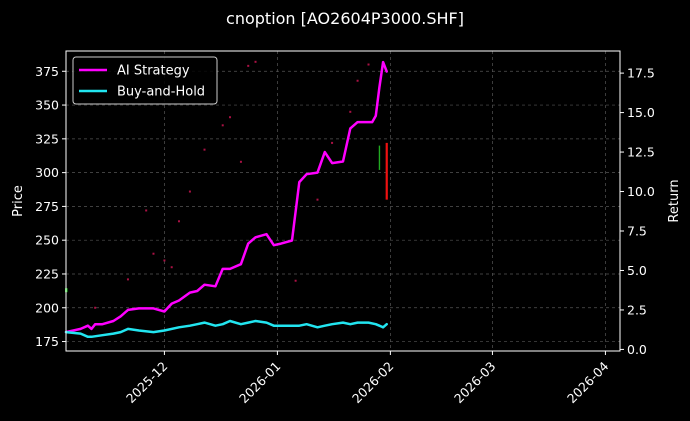 The image size is (690, 421). Describe the element at coordinates (147, 383) in the screenshot. I see `x-tick-label: 2025-12` at that location.